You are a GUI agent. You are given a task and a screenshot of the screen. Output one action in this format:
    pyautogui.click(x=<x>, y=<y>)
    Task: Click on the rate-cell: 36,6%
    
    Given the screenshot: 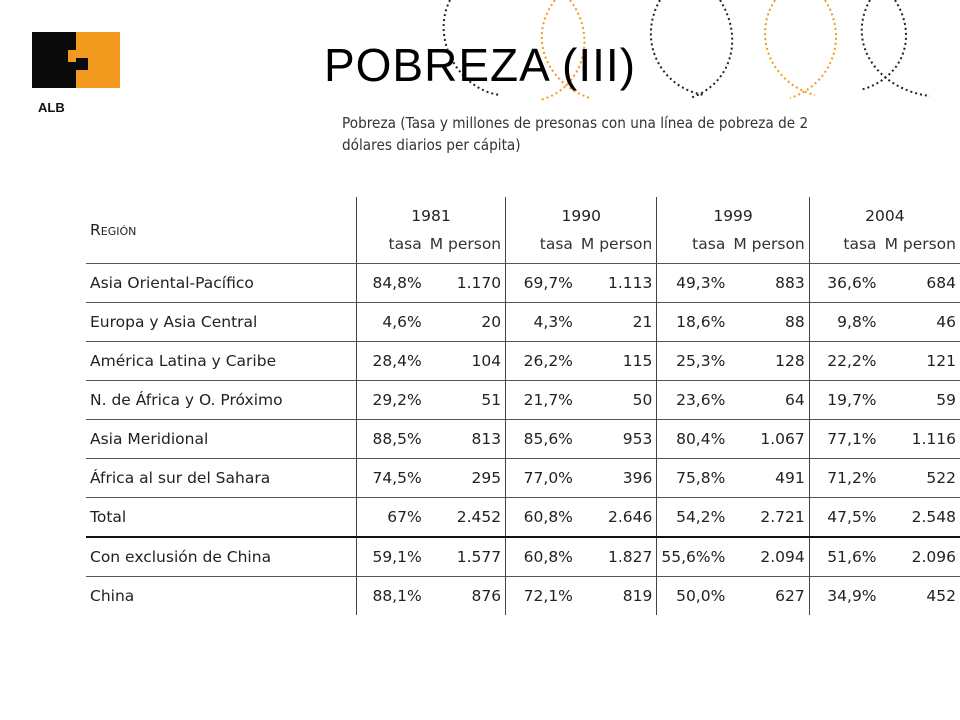 What is the action you would take?
    pyautogui.click(x=844, y=283)
    